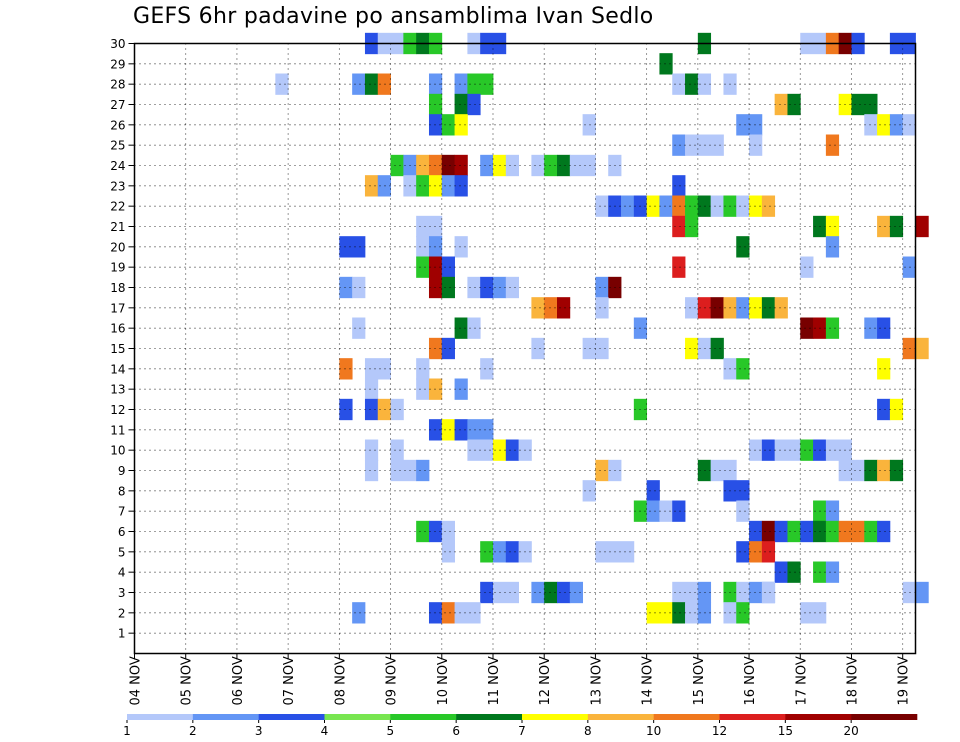  Describe the element at coordinates (588, 731) in the screenshot. I see `legend-tick-label: 8` at that location.